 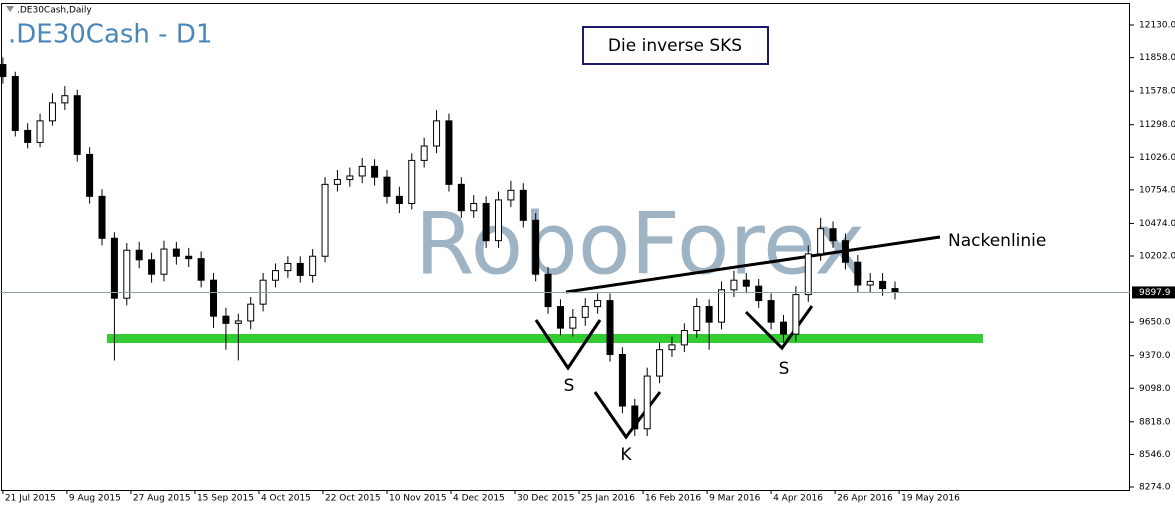 I want to click on y-tick-label: 11026.0, so click(x=1157, y=158).